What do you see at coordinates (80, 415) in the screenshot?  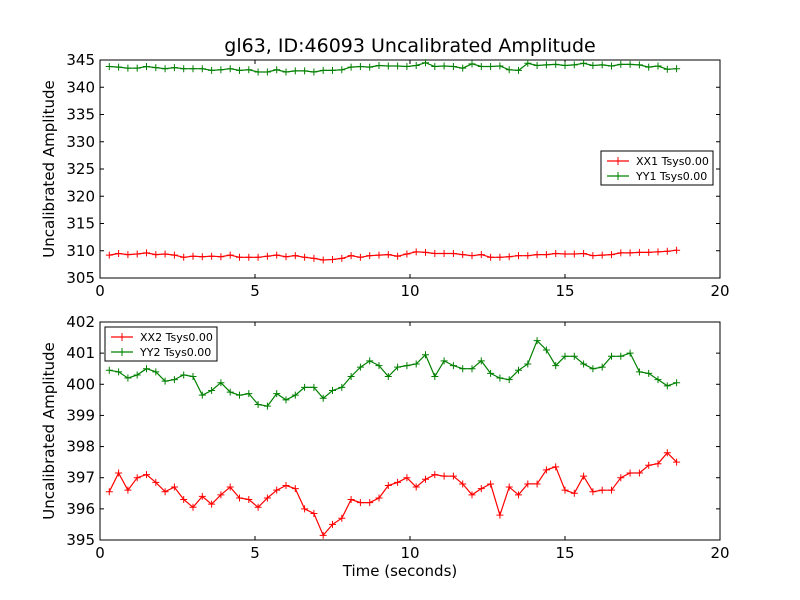 I see `y-tick-label: 399` at bounding box center [80, 415].